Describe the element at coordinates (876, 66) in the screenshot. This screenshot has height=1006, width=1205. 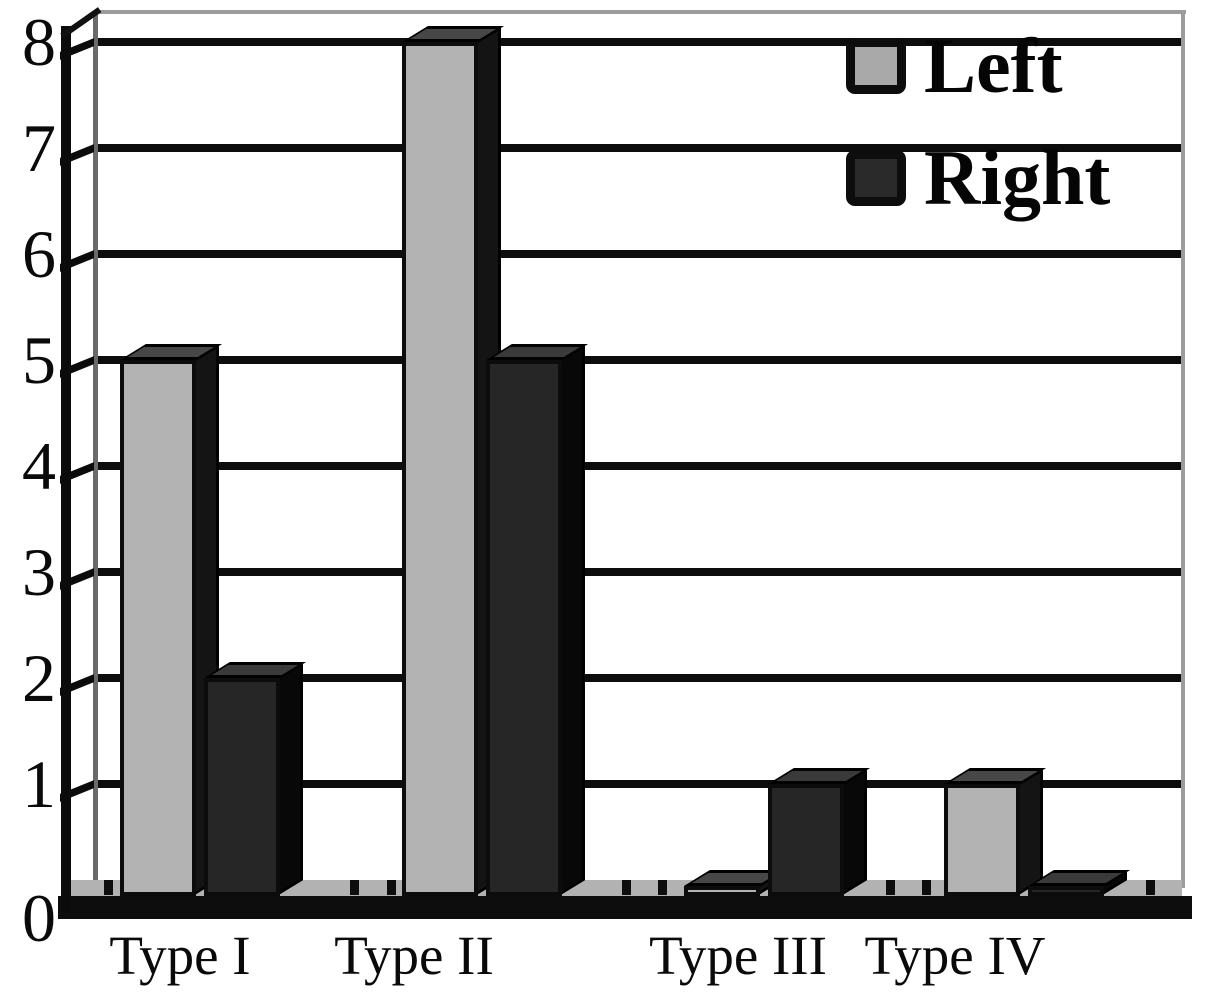
I see `legend-swatch-left` at that location.